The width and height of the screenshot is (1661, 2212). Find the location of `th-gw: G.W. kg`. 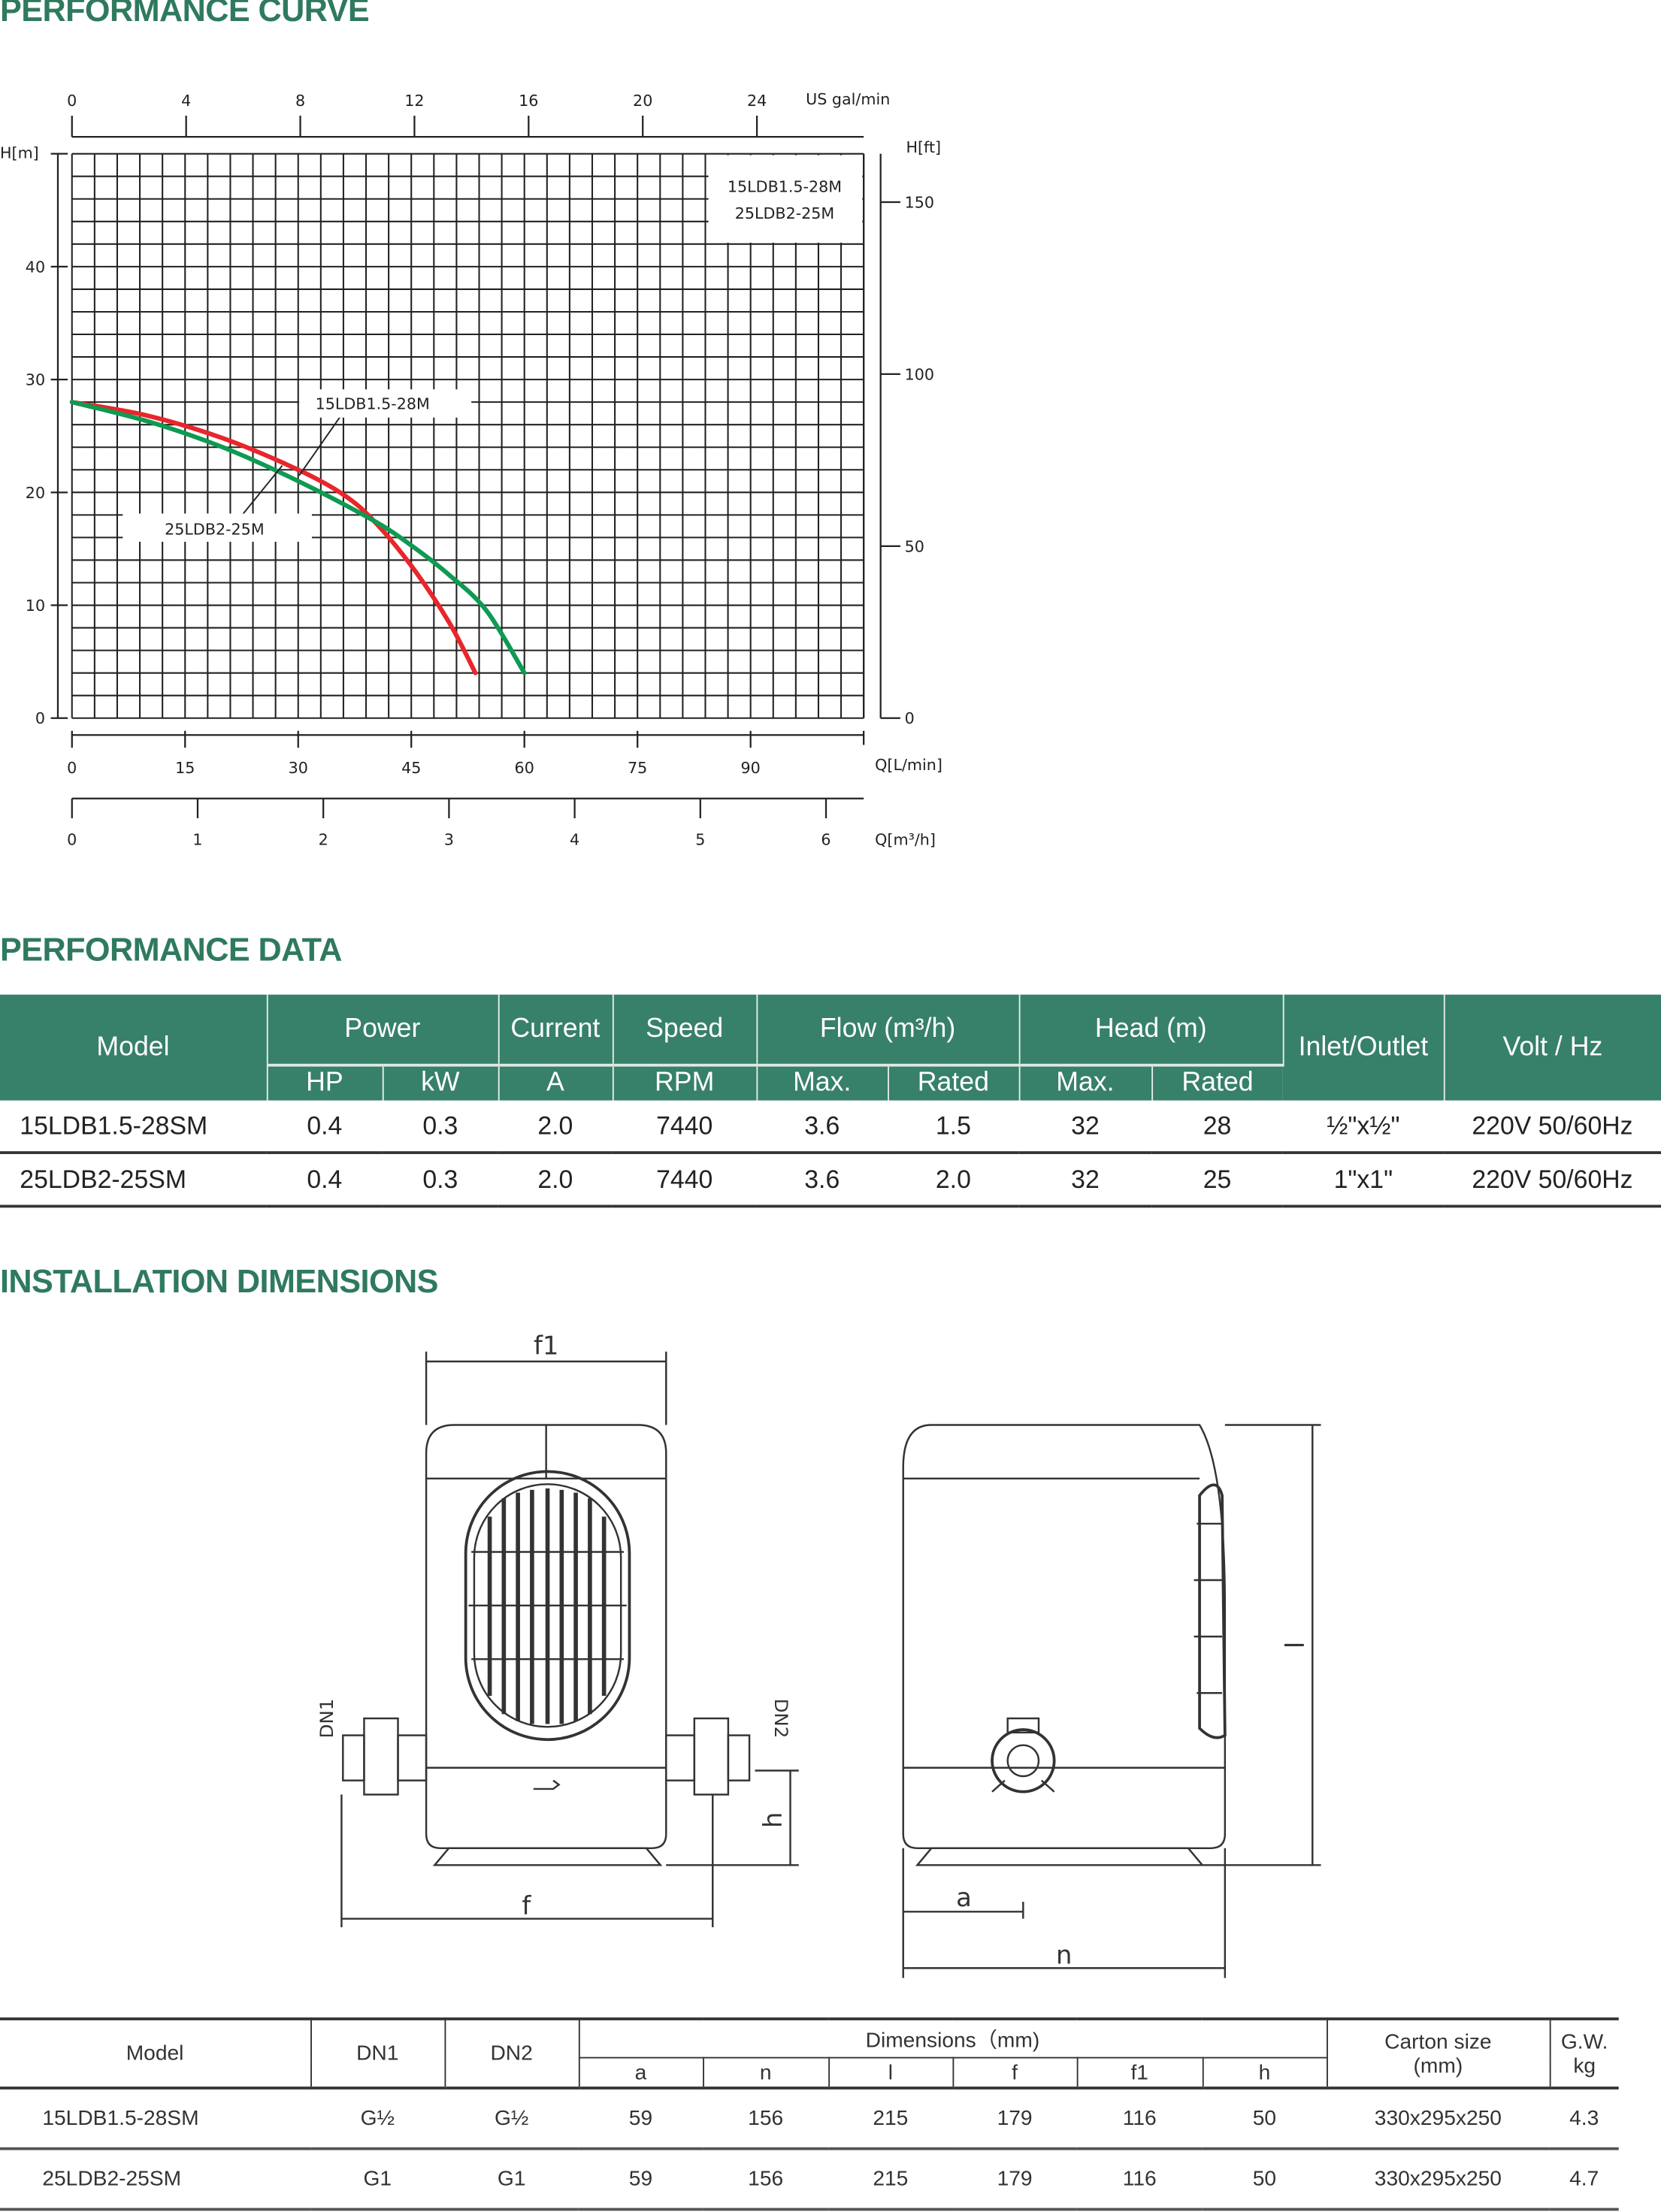

th-gw: G.W. kg is located at coordinates (1583, 2054).